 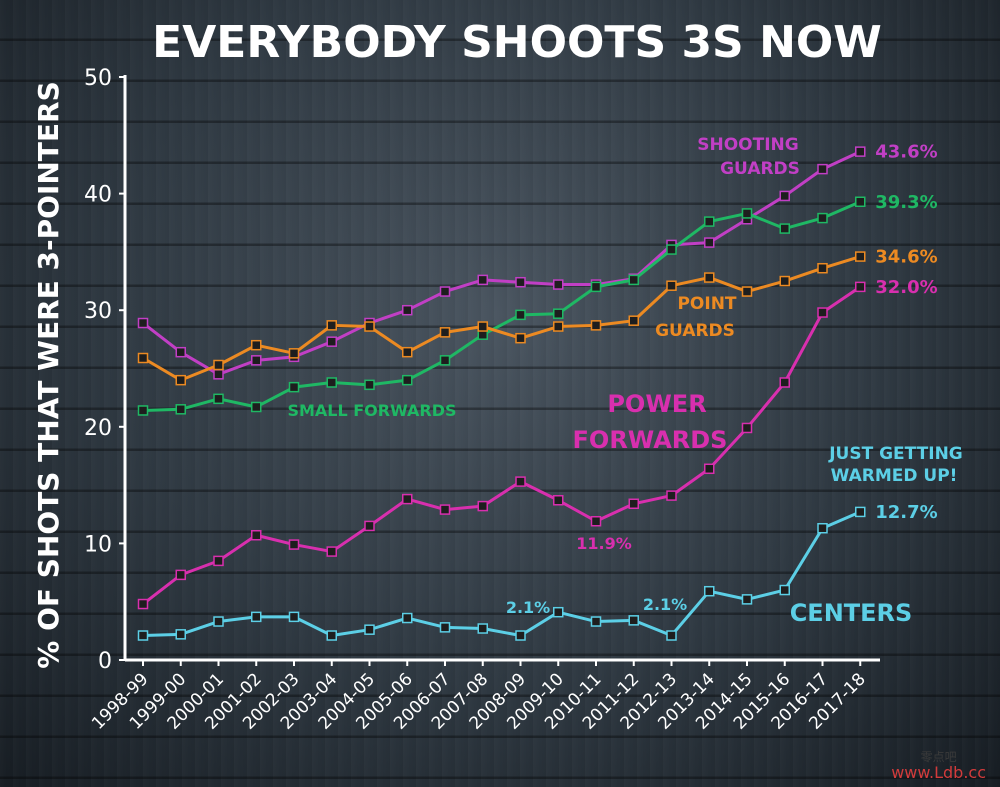 I want to click on annotation-label: POWER, so click(x=656, y=404).